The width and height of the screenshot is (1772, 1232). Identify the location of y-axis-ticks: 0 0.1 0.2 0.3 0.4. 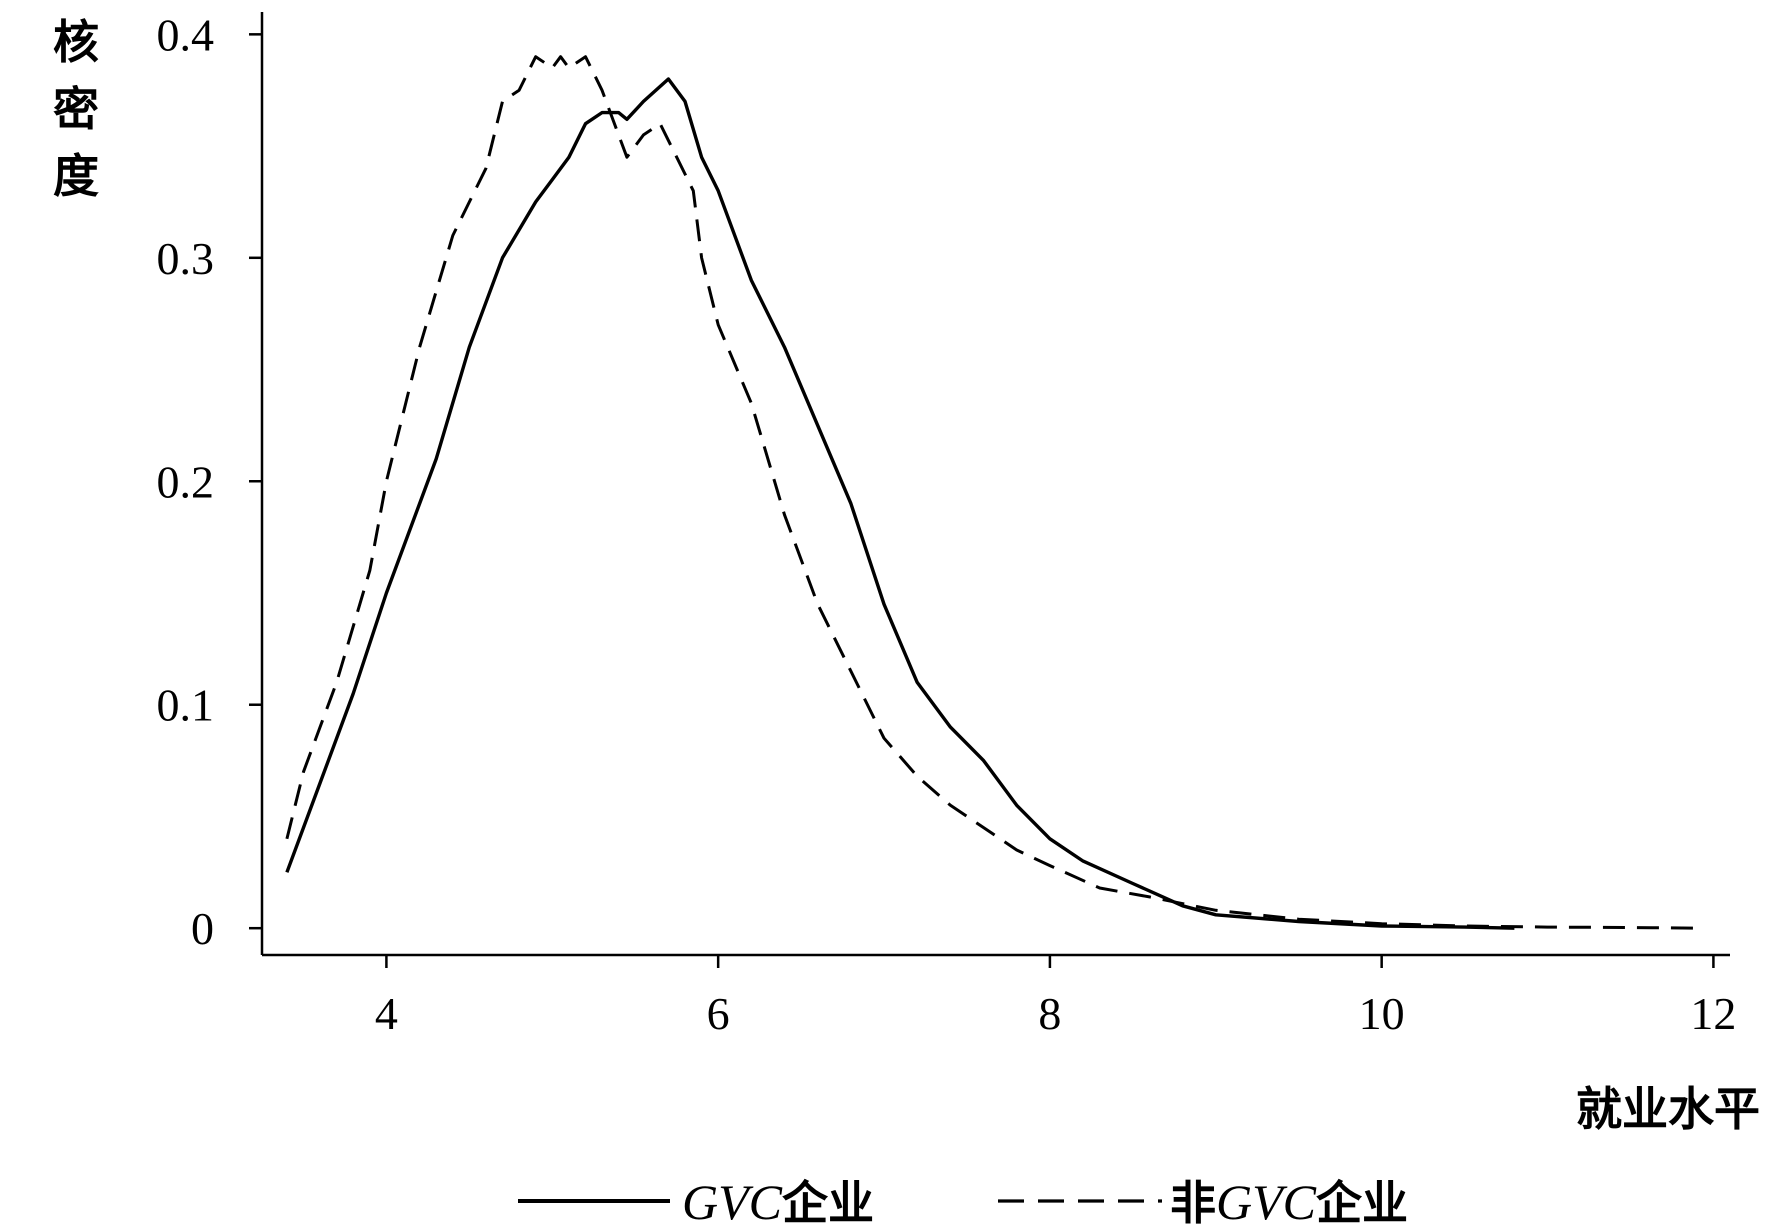
(209, 481).